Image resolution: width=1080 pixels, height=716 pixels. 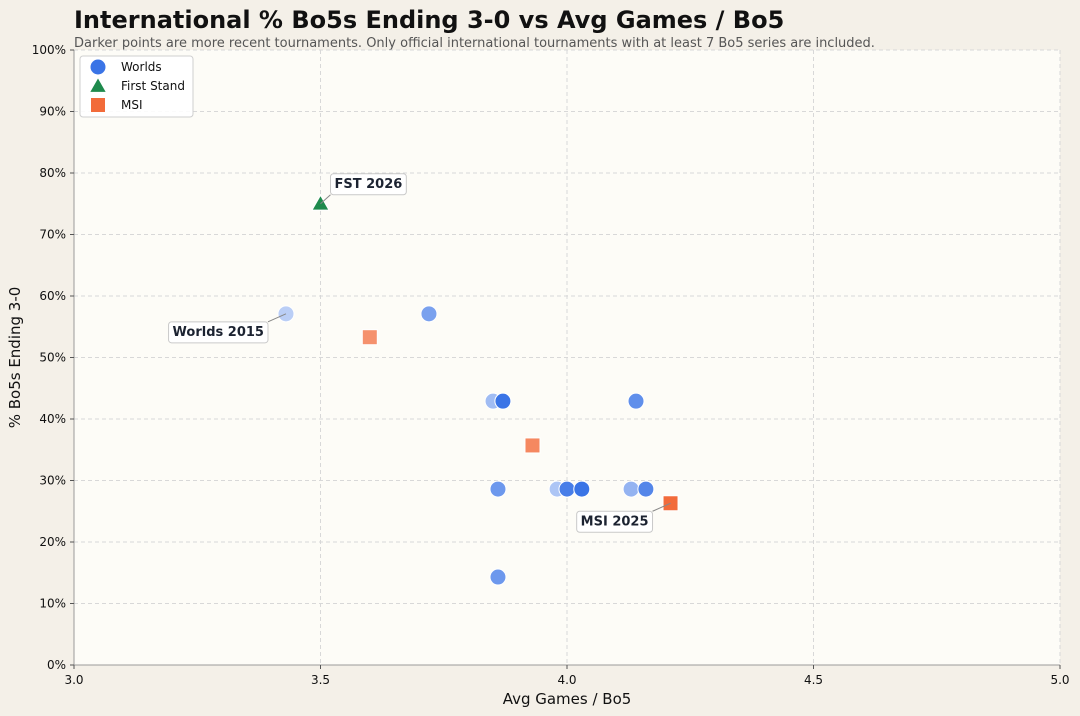 What do you see at coordinates (52, 112) in the screenshot?
I see `y-tick-label: 90%` at bounding box center [52, 112].